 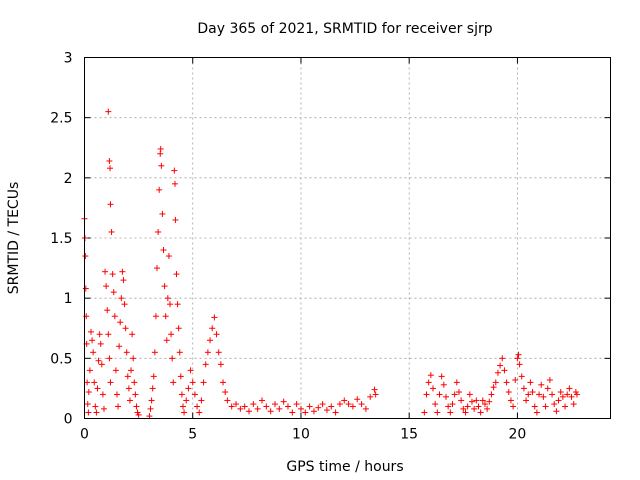 I want to click on x-tick-label: 10, so click(x=301, y=435).